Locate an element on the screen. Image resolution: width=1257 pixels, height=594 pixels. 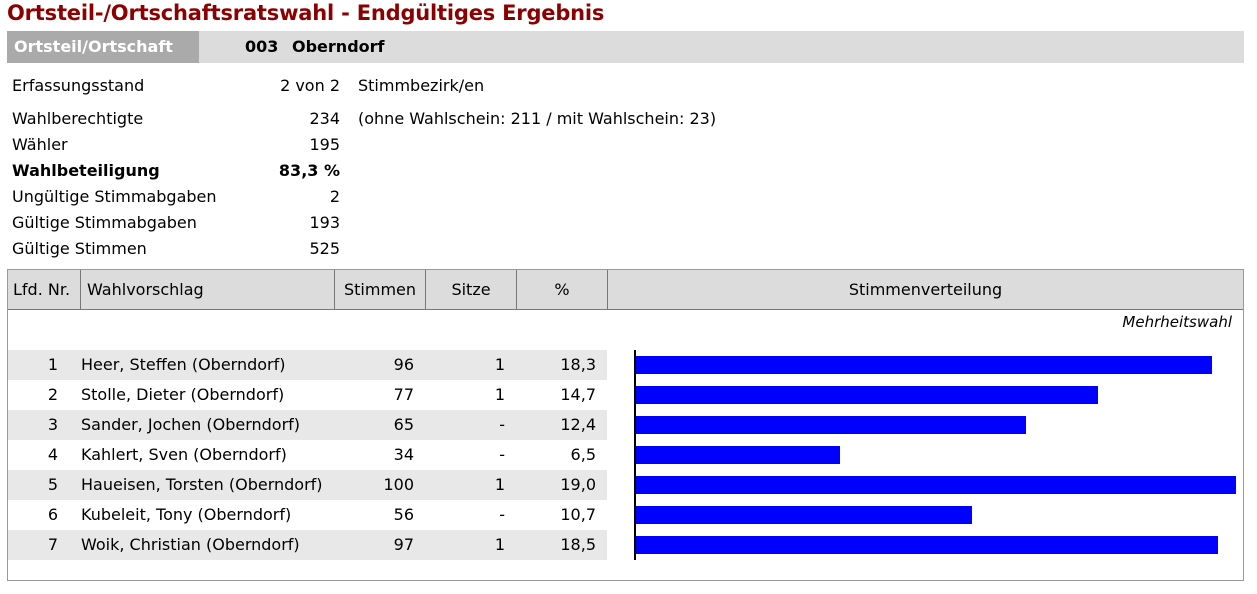
waehler-value: 195 is located at coordinates (324, 144).